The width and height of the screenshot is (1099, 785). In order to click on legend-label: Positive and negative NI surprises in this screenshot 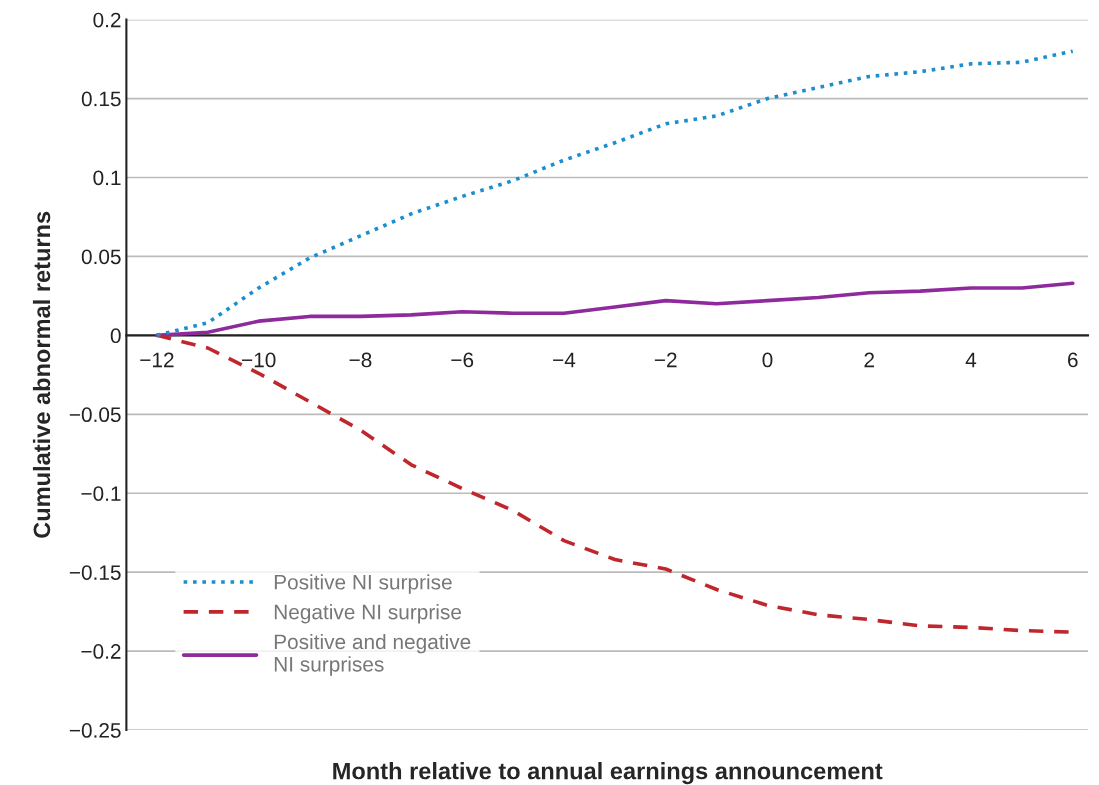, I will do `click(372, 654)`.